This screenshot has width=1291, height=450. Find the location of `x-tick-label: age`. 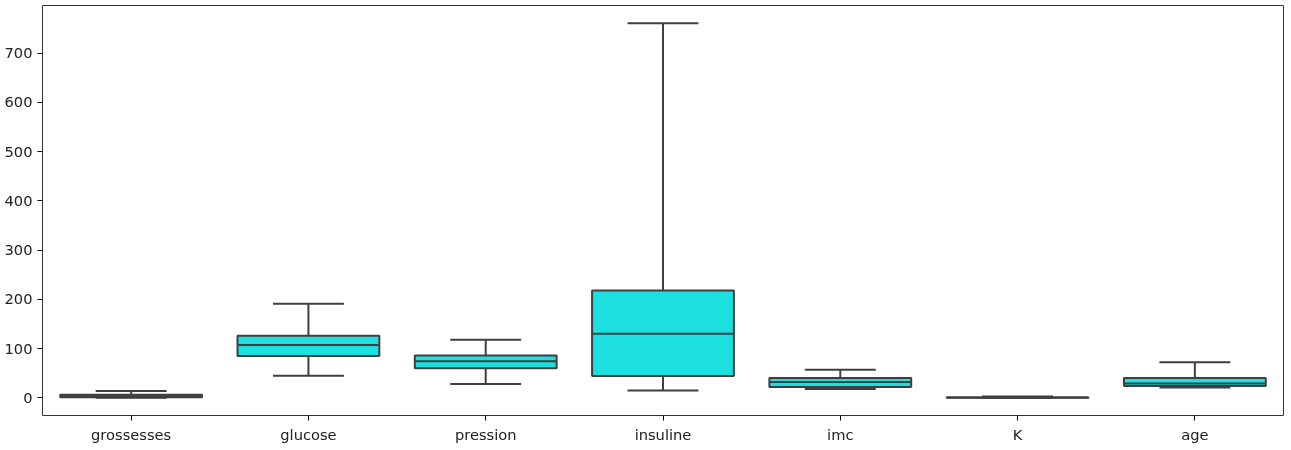

x-tick-label: age is located at coordinates (1195, 434).